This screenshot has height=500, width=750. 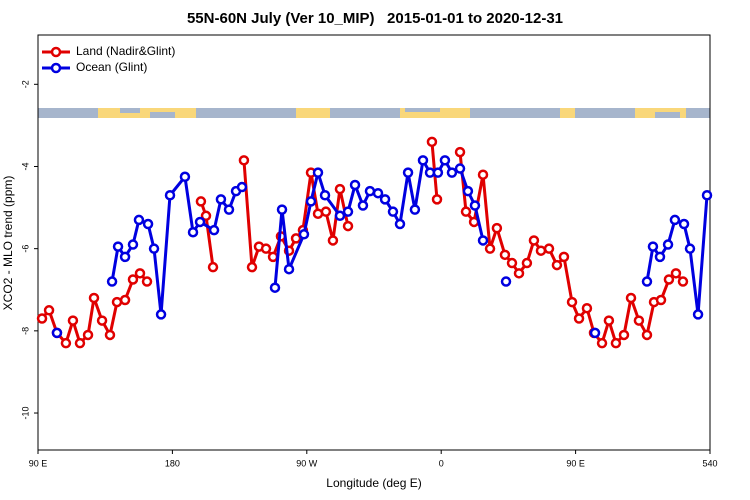 I want to click on y-tick-label: -6, so click(x=25, y=249).